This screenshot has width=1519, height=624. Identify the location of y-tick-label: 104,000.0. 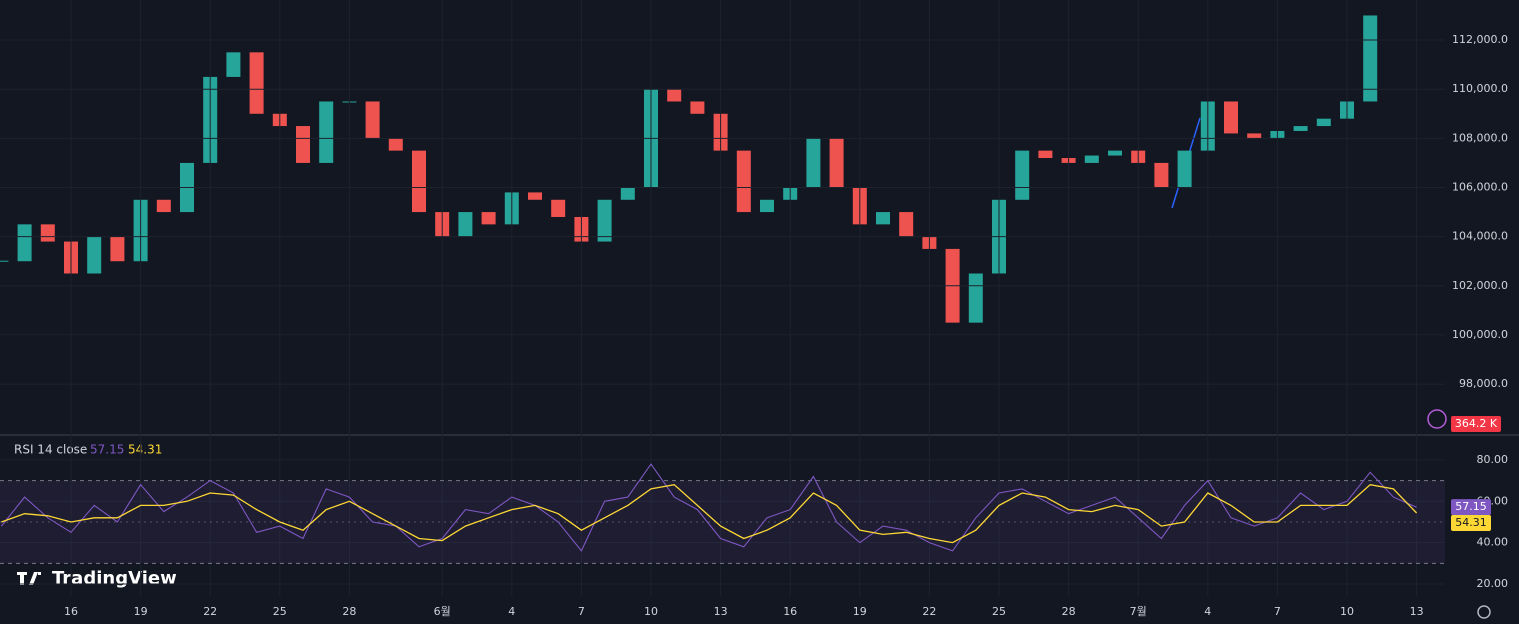
(1480, 236).